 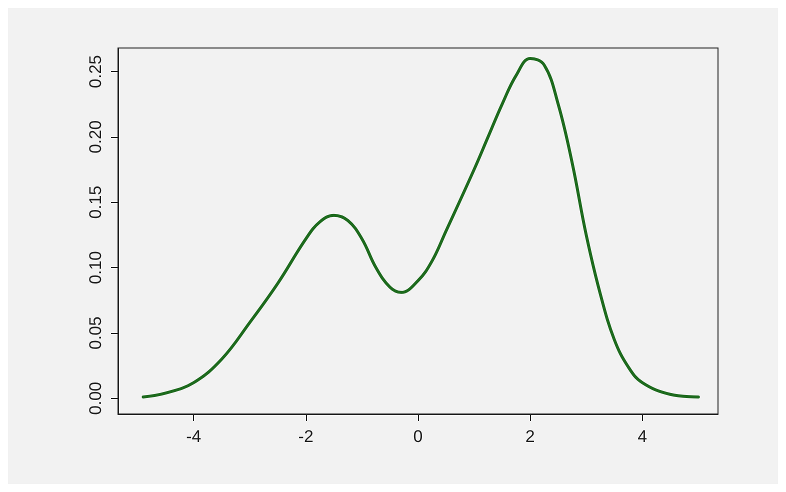 What do you see at coordinates (95, 398) in the screenshot?
I see `y-tick-label: 0.00` at bounding box center [95, 398].